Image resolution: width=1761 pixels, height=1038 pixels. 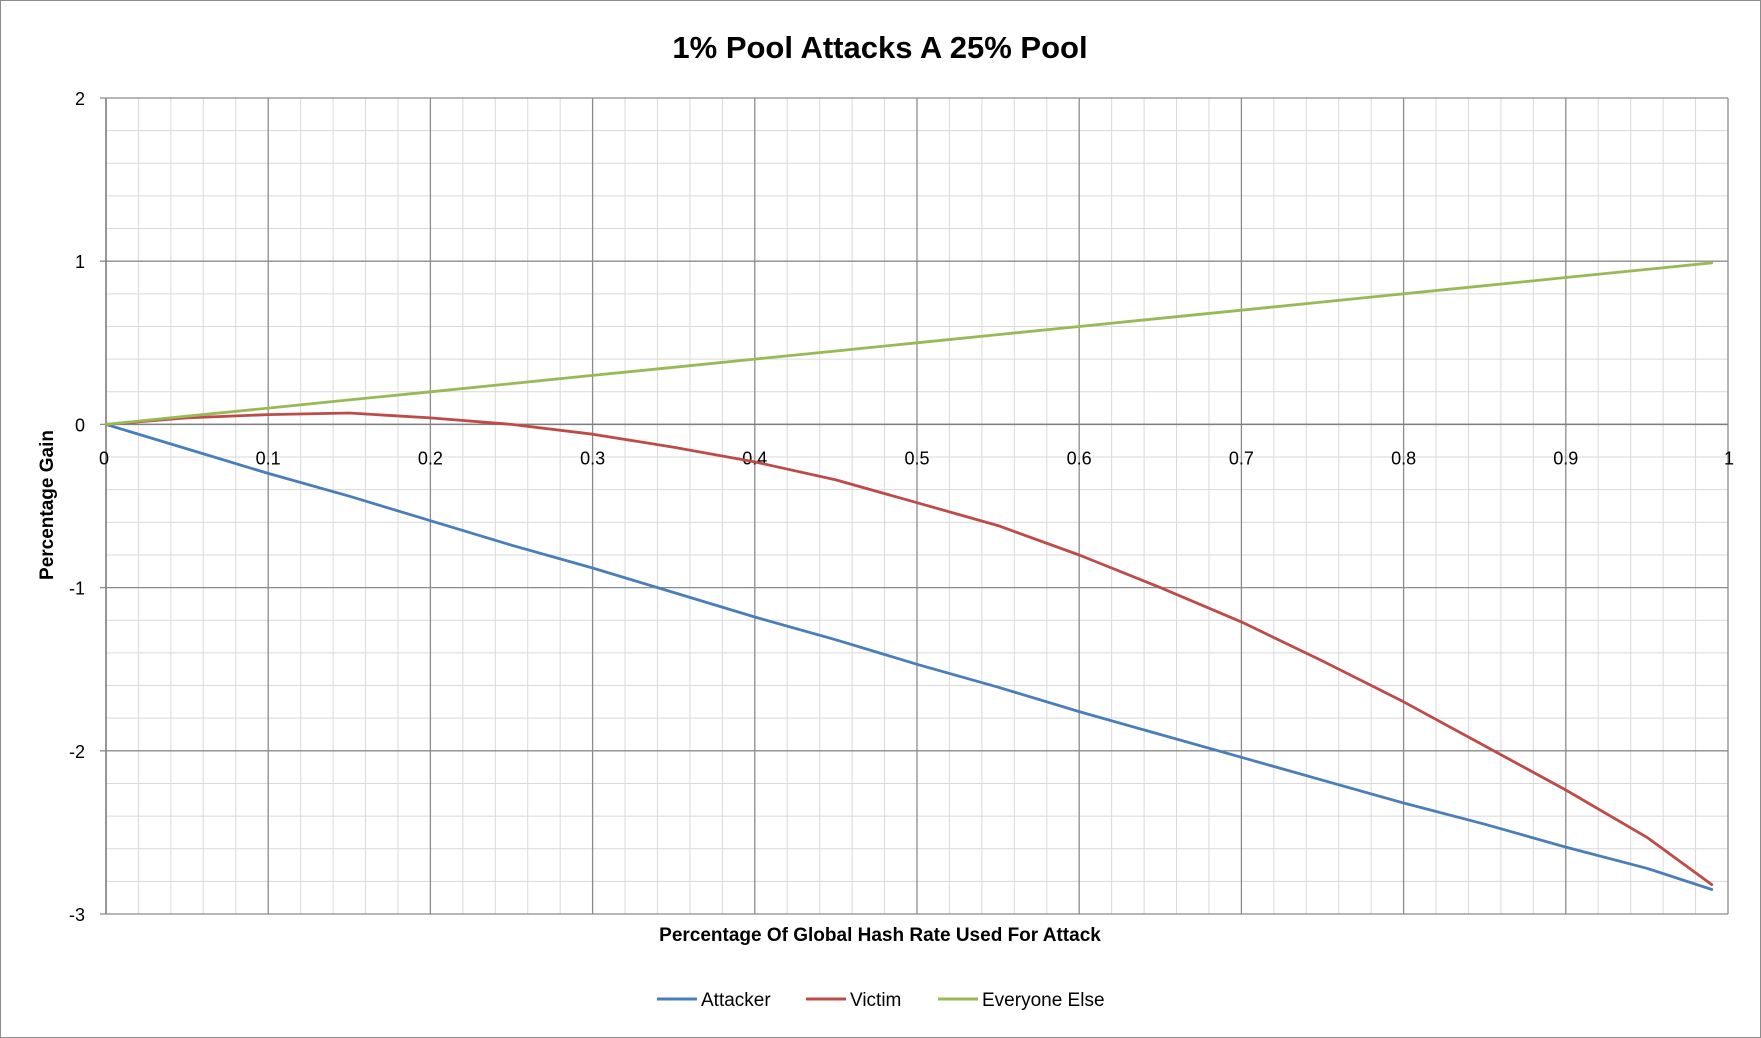 I want to click on y-tick-label: 0, so click(x=80, y=425).